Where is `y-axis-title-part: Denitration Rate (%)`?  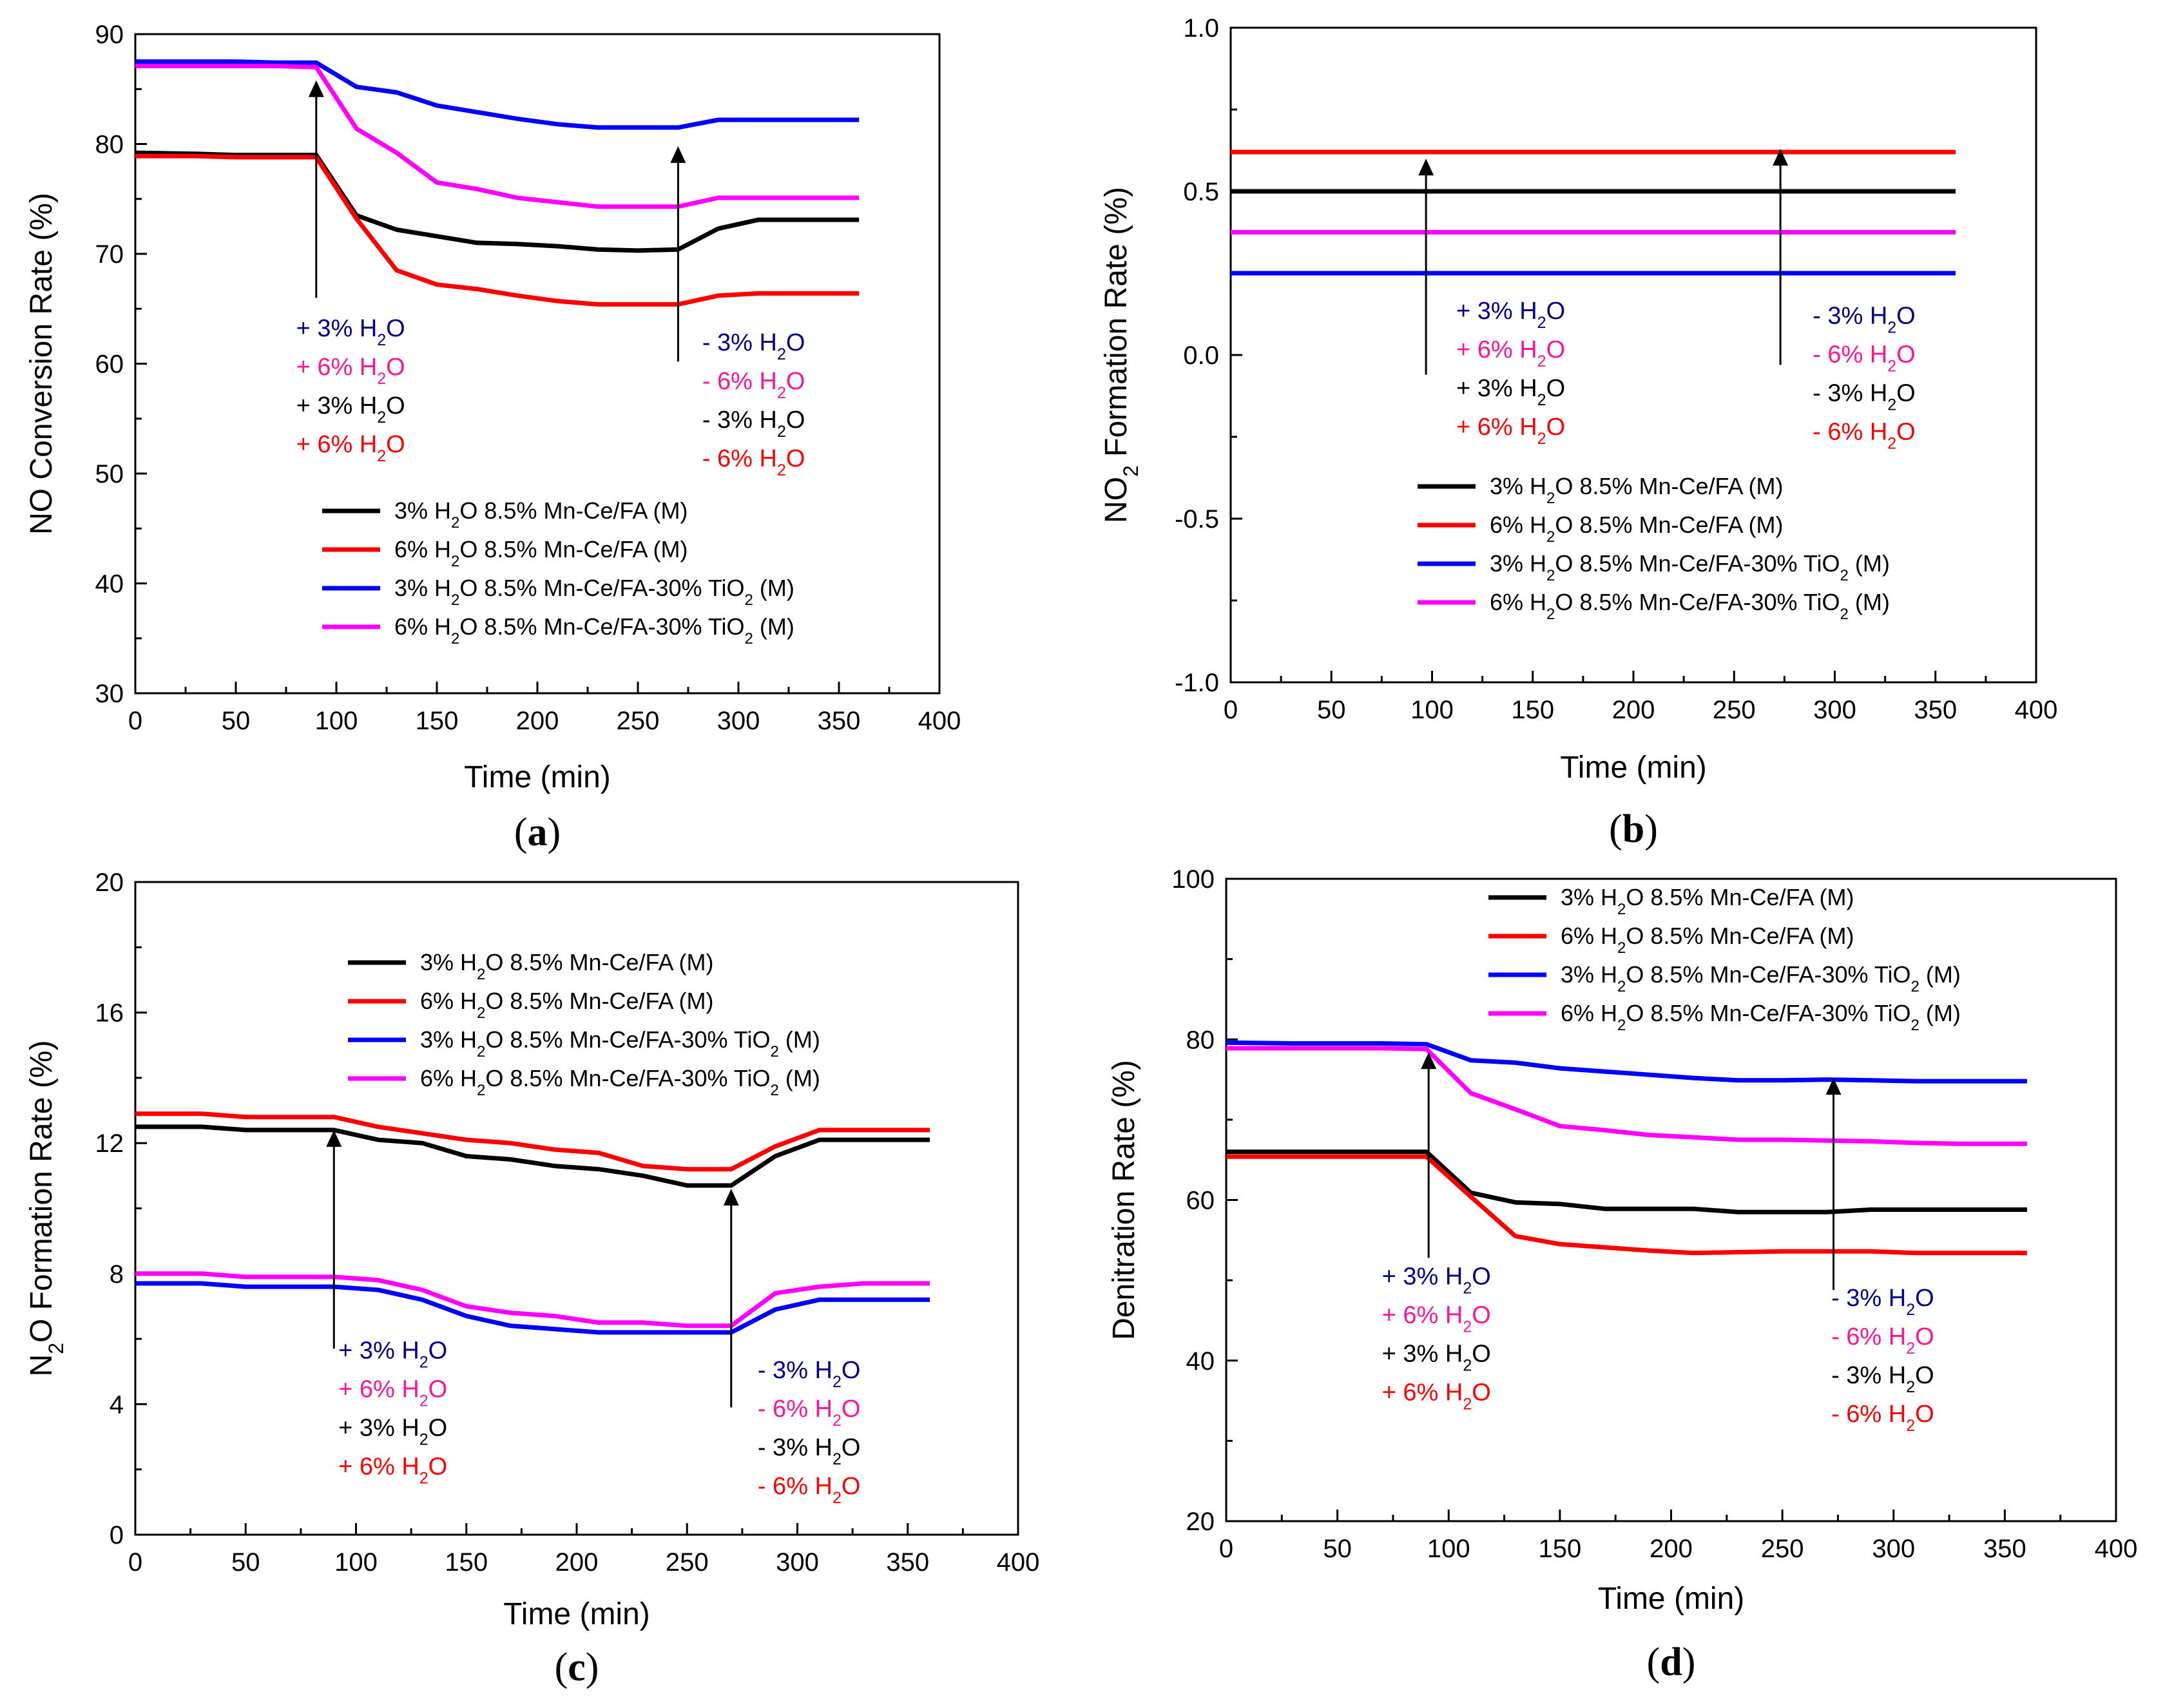
y-axis-title-part: Denitration Rate (%) is located at coordinates (1124, 1200).